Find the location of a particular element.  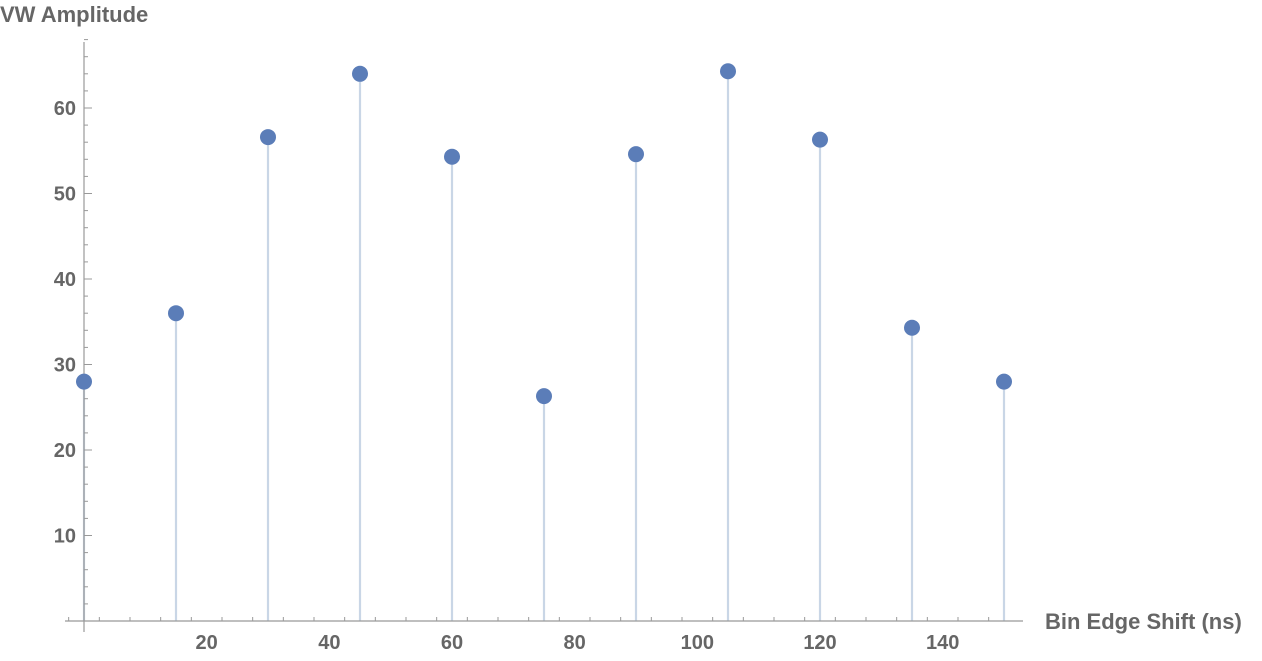

y-tick-label: 20 is located at coordinates (65, 451).